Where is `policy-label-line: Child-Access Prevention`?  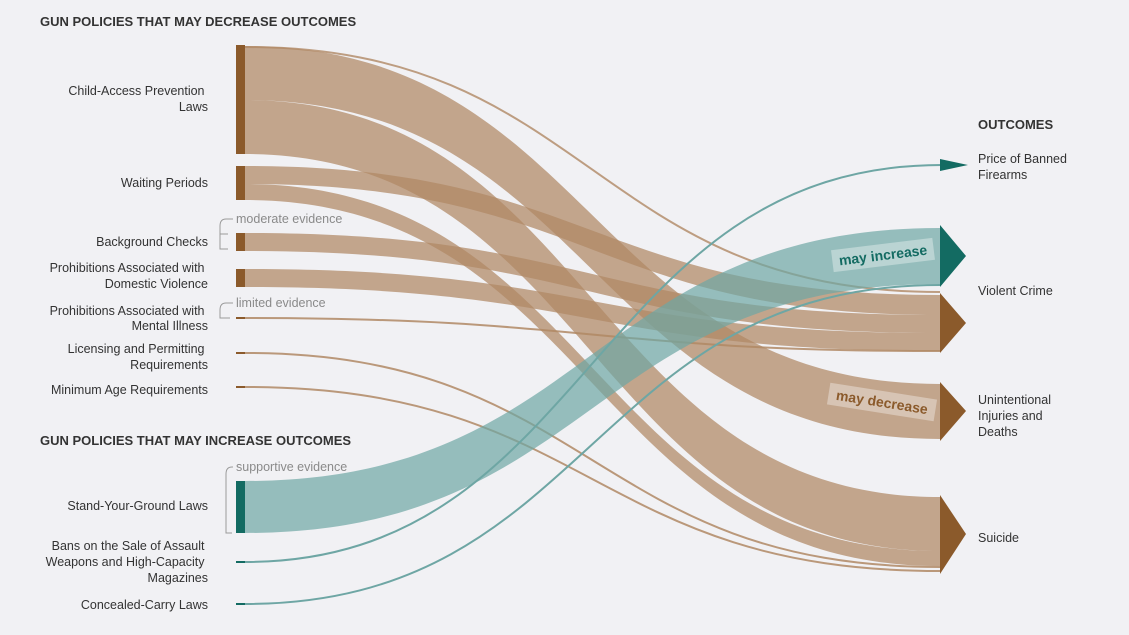
policy-label-line: Child-Access Prevention is located at coordinates (136, 91).